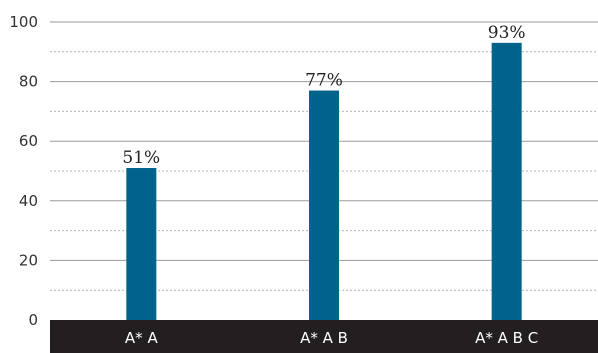 This screenshot has height=353, width=598. I want to click on y-tick-label: 40, so click(28, 201).